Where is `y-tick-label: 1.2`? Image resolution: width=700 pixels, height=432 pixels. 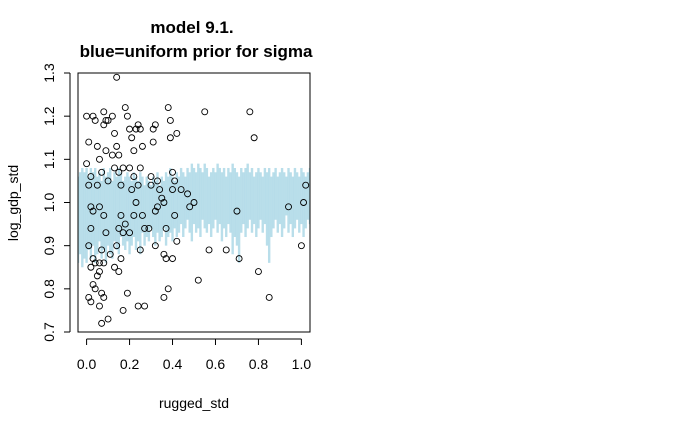
y-tick-label: 1.2 is located at coordinates (49, 116).